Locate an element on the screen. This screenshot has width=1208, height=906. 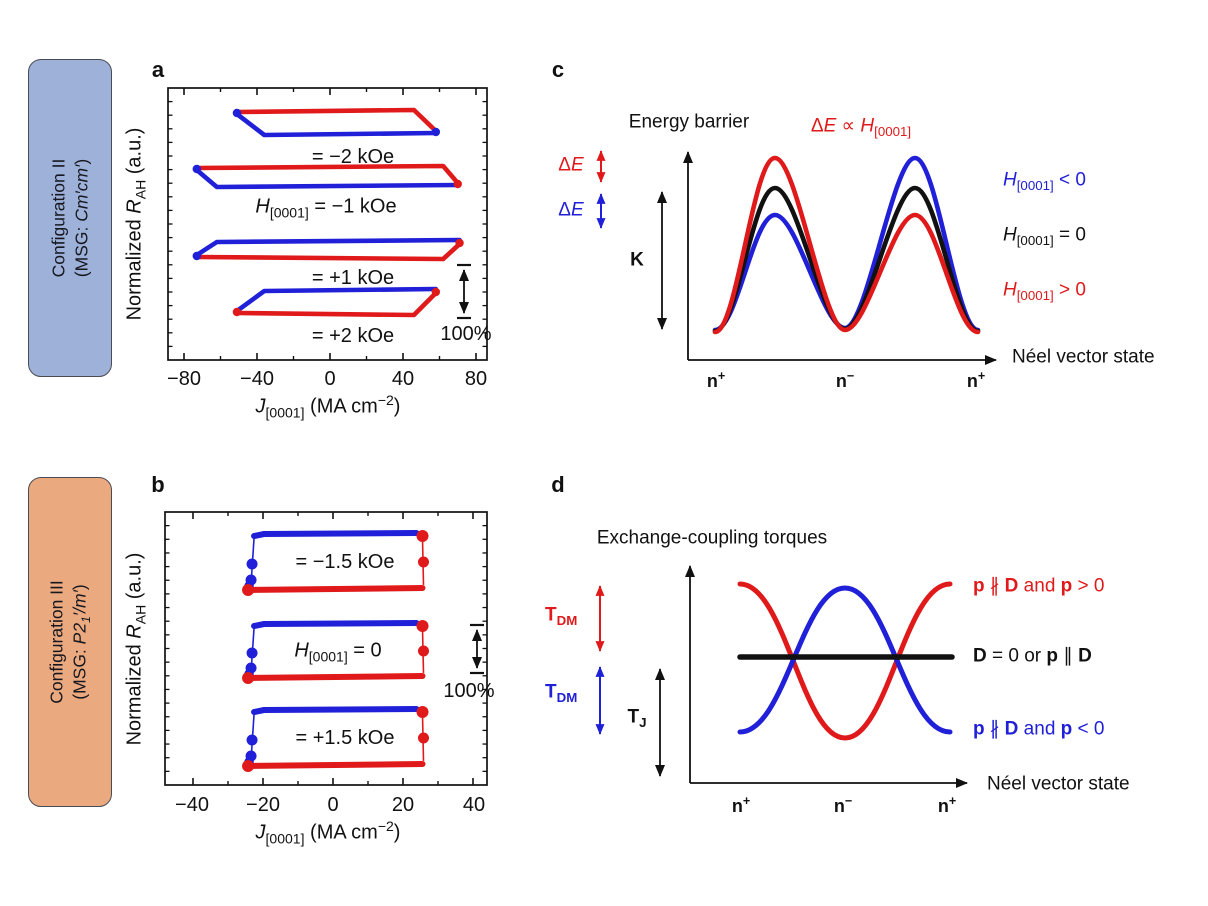
panel-d-diagram is located at coordinates (781, 676).